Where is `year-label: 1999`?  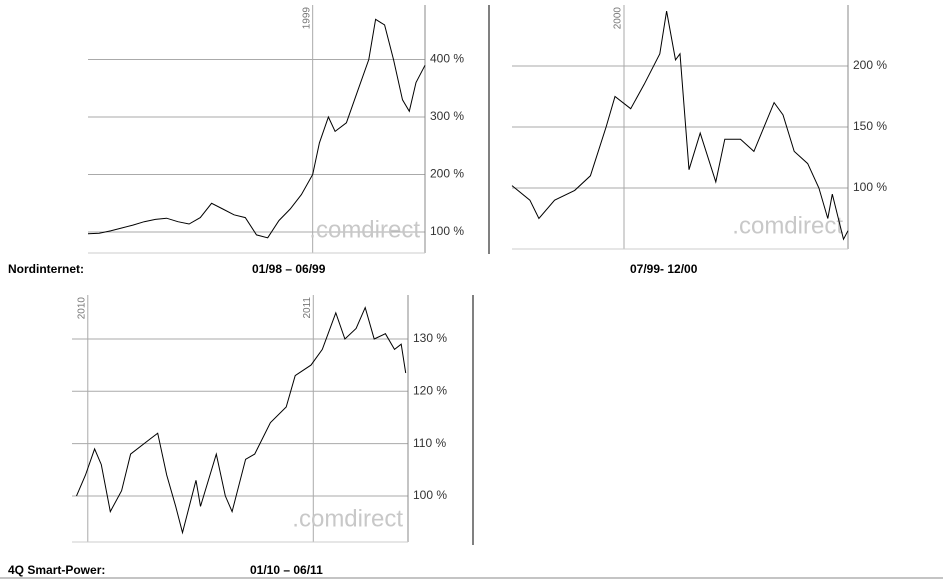 year-label: 1999 is located at coordinates (306, 18).